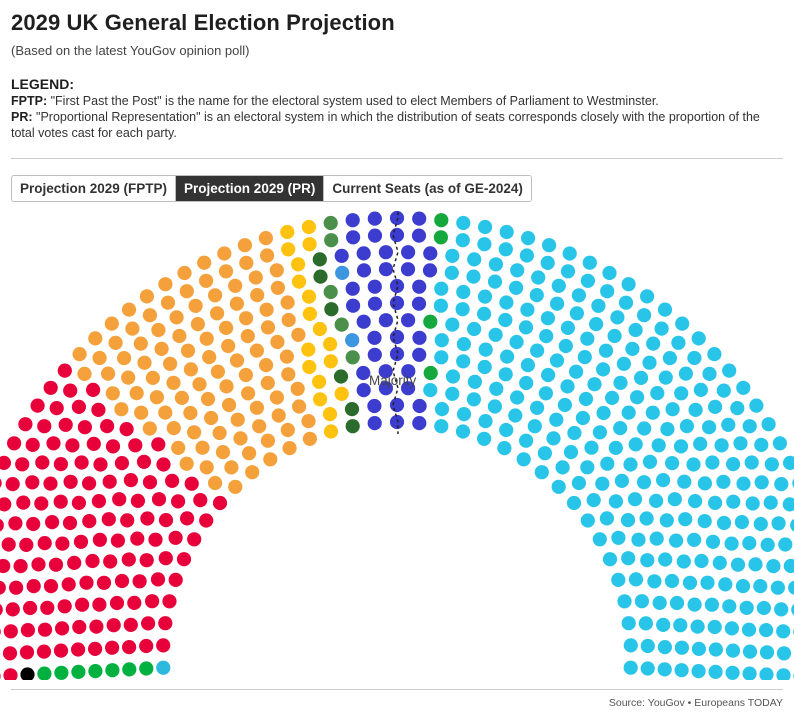 Image resolution: width=794 pixels, height=721 pixels. I want to click on tab-current-seats: Current Seats (as of GE-2024), so click(427, 188).